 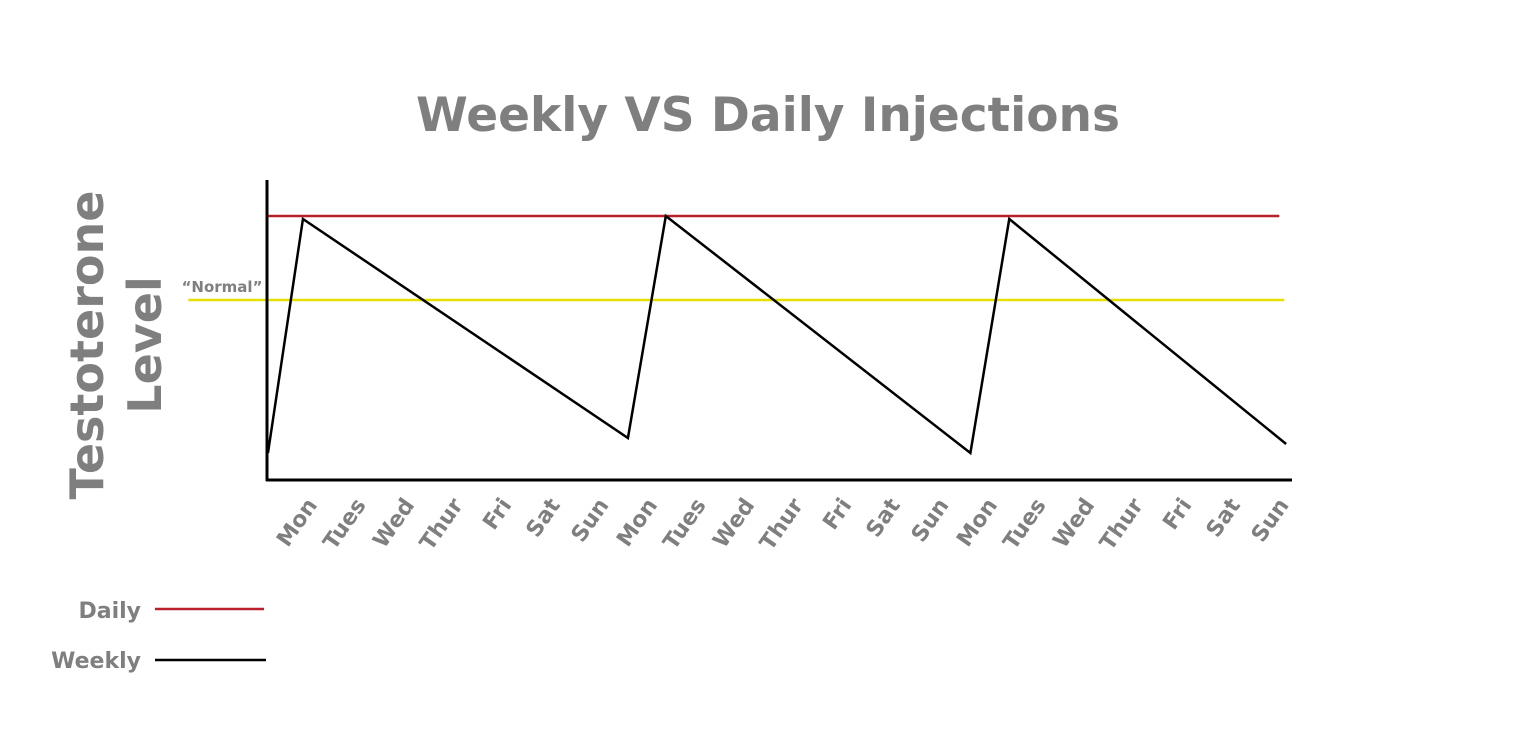 What do you see at coordinates (222, 287) in the screenshot?
I see `normal-label: “Normal”` at bounding box center [222, 287].